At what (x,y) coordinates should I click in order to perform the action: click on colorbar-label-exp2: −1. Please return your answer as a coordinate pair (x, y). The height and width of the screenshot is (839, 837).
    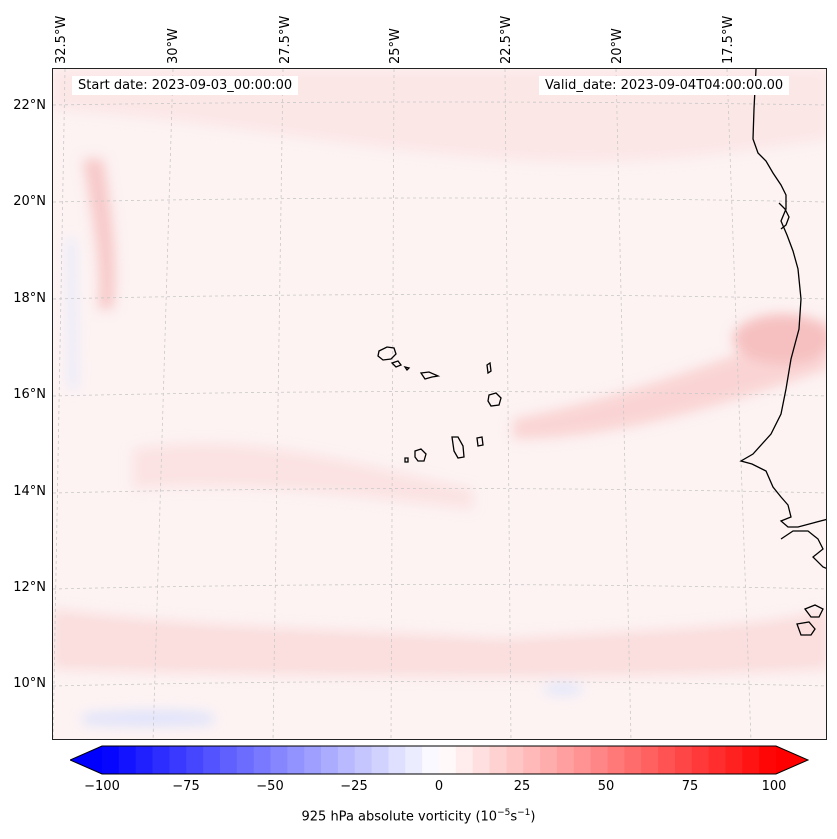
    Looking at the image, I should click on (524, 813).